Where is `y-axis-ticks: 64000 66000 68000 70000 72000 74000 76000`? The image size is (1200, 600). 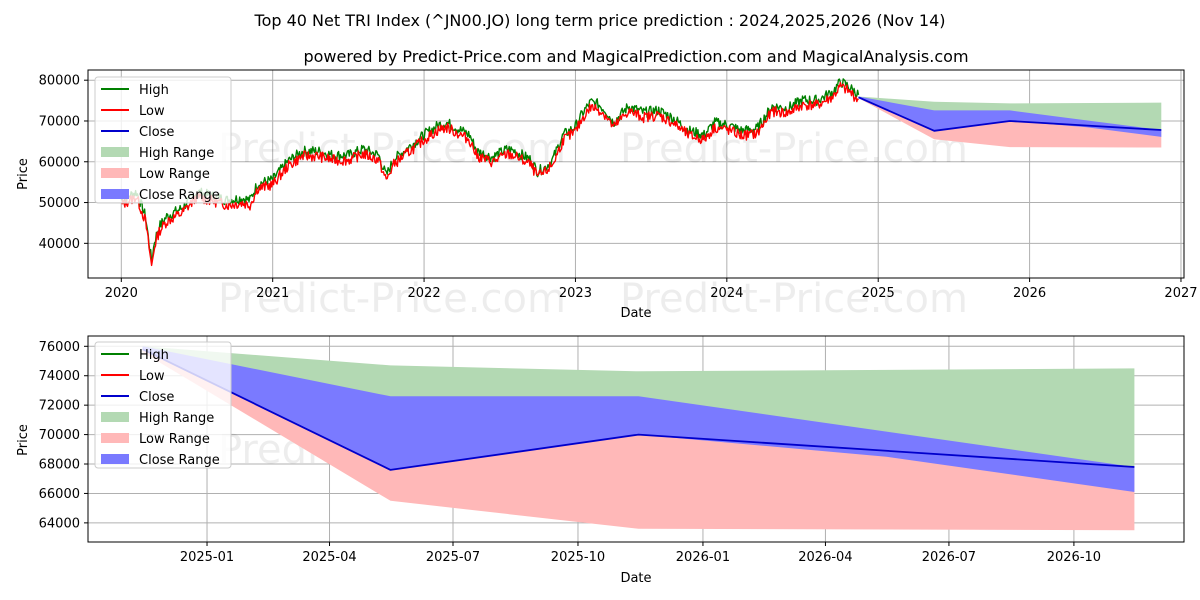 y-axis-ticks: 64000 66000 68000 70000 72000 74000 76000 is located at coordinates (63, 435).